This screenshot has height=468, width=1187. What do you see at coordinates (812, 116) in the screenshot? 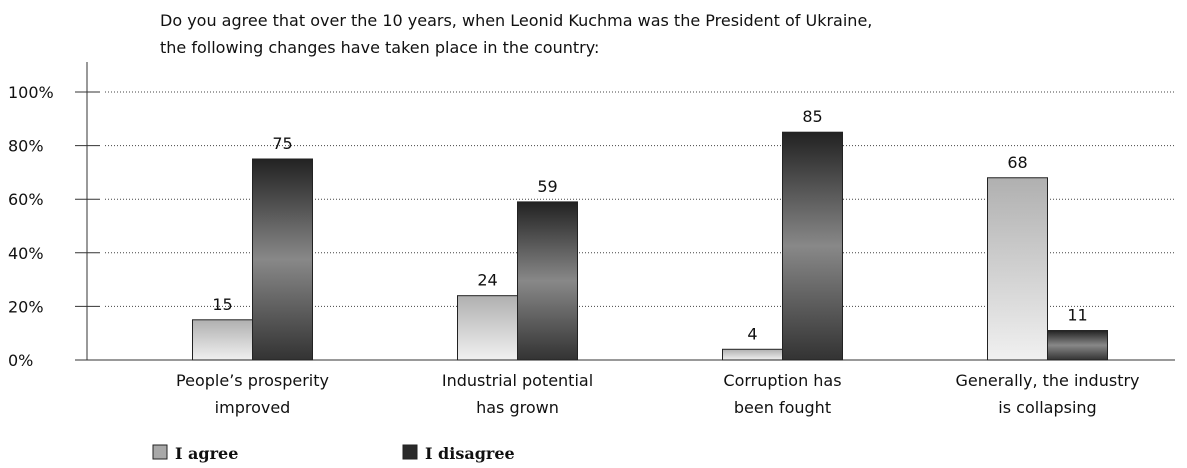
I see `value-label: 85` at bounding box center [812, 116].